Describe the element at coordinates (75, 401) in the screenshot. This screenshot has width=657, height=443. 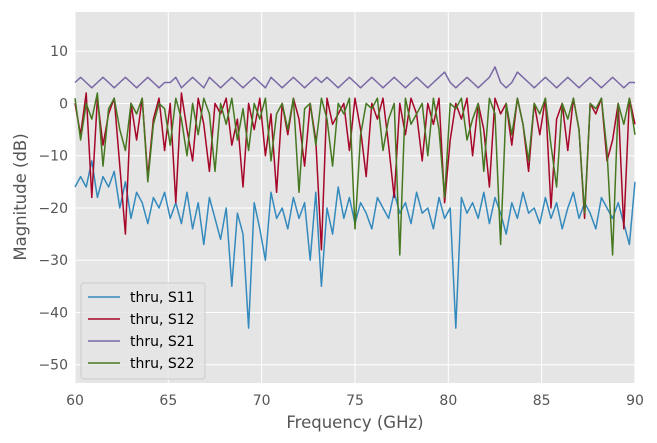
I see `x-tick-label: 60` at that location.